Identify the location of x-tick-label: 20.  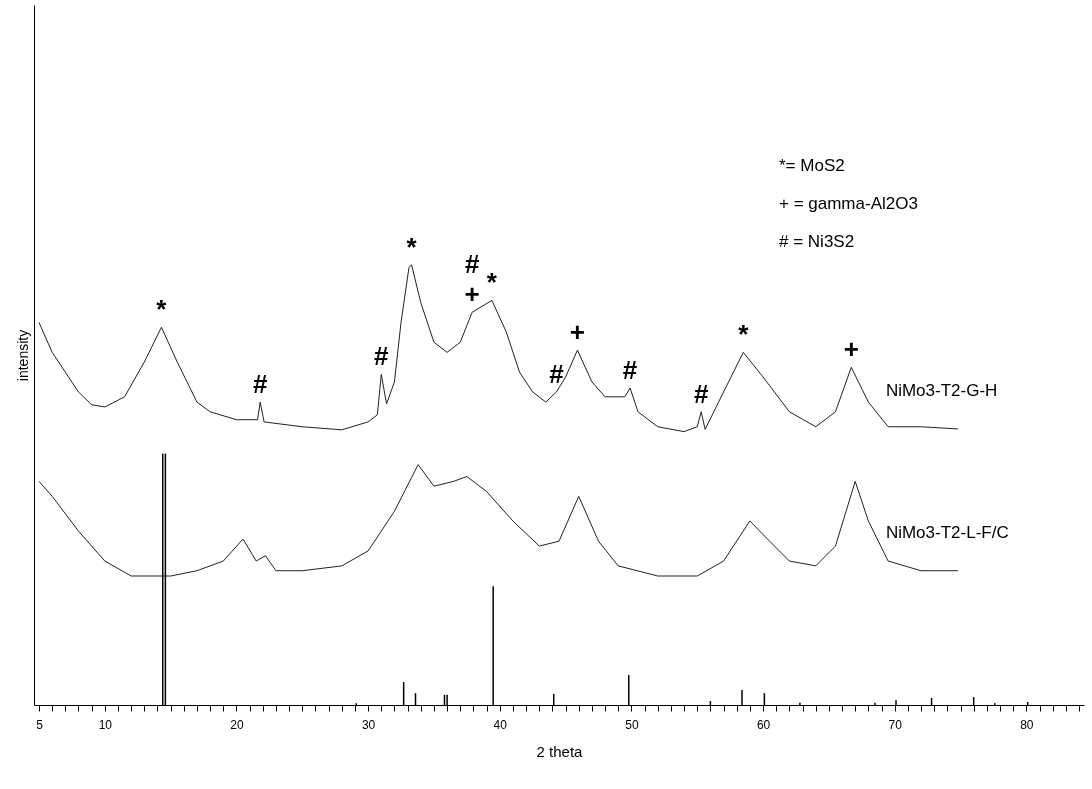
(237, 724).